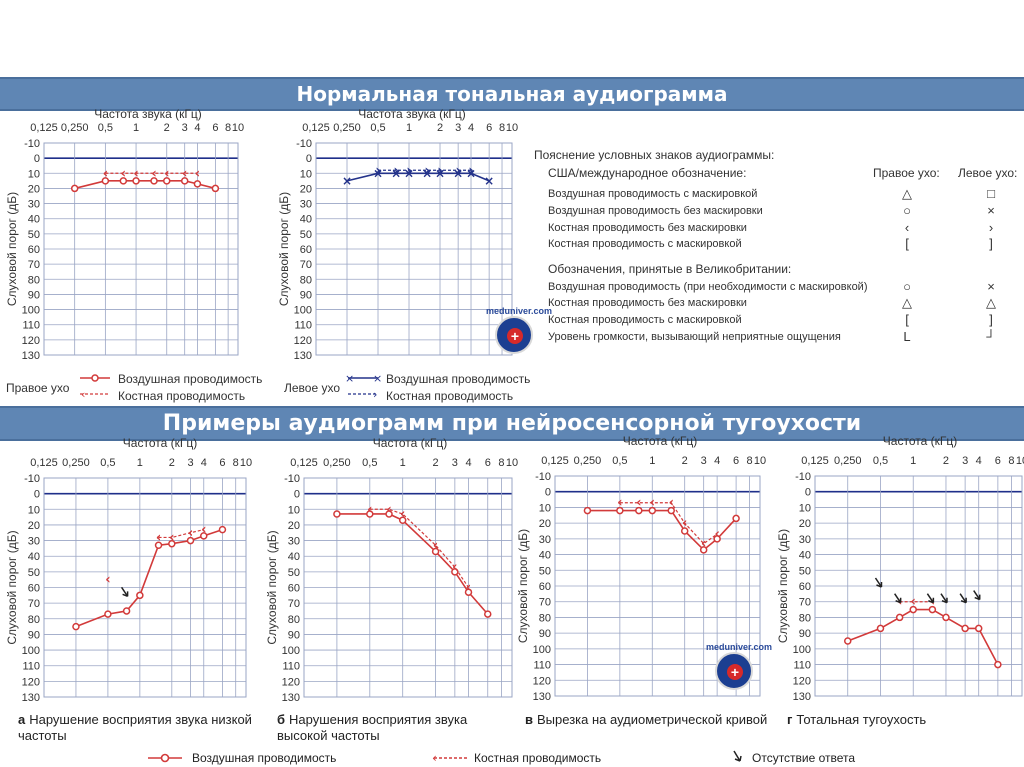 This screenshot has width=1024, height=767. I want to click on caption-letter: в, so click(529, 719).